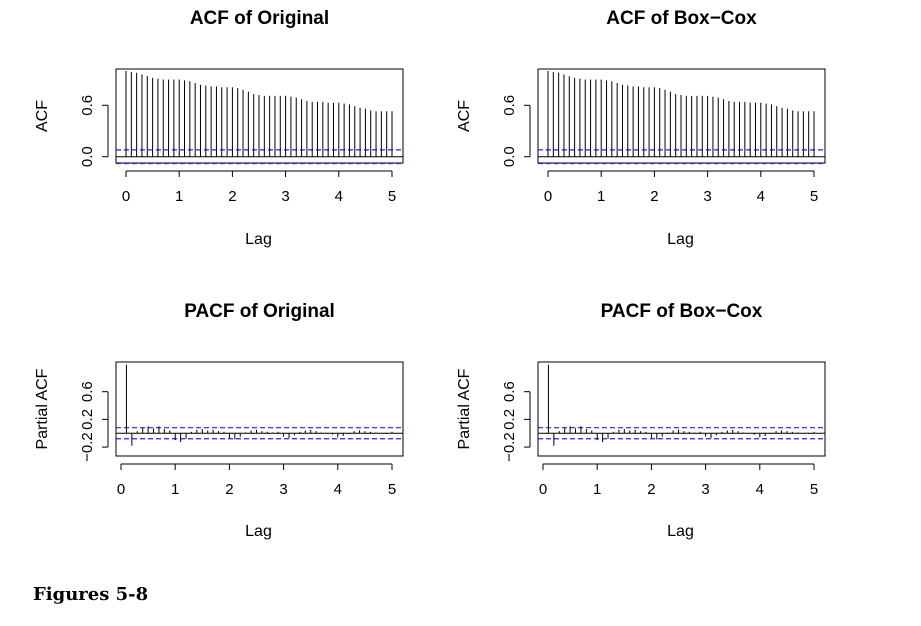  What do you see at coordinates (259, 18) in the screenshot?
I see `panel-title: ACF of Original` at bounding box center [259, 18].